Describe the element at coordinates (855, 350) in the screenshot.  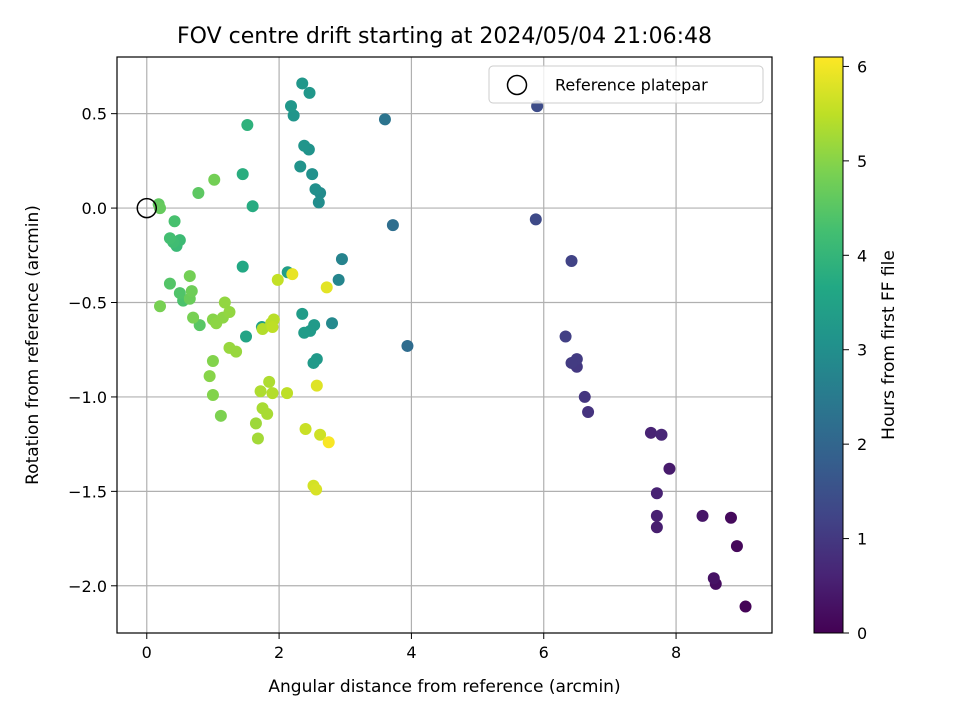
I see `colorbar-ticks: 0 1 2 3 4 5 6` at that location.